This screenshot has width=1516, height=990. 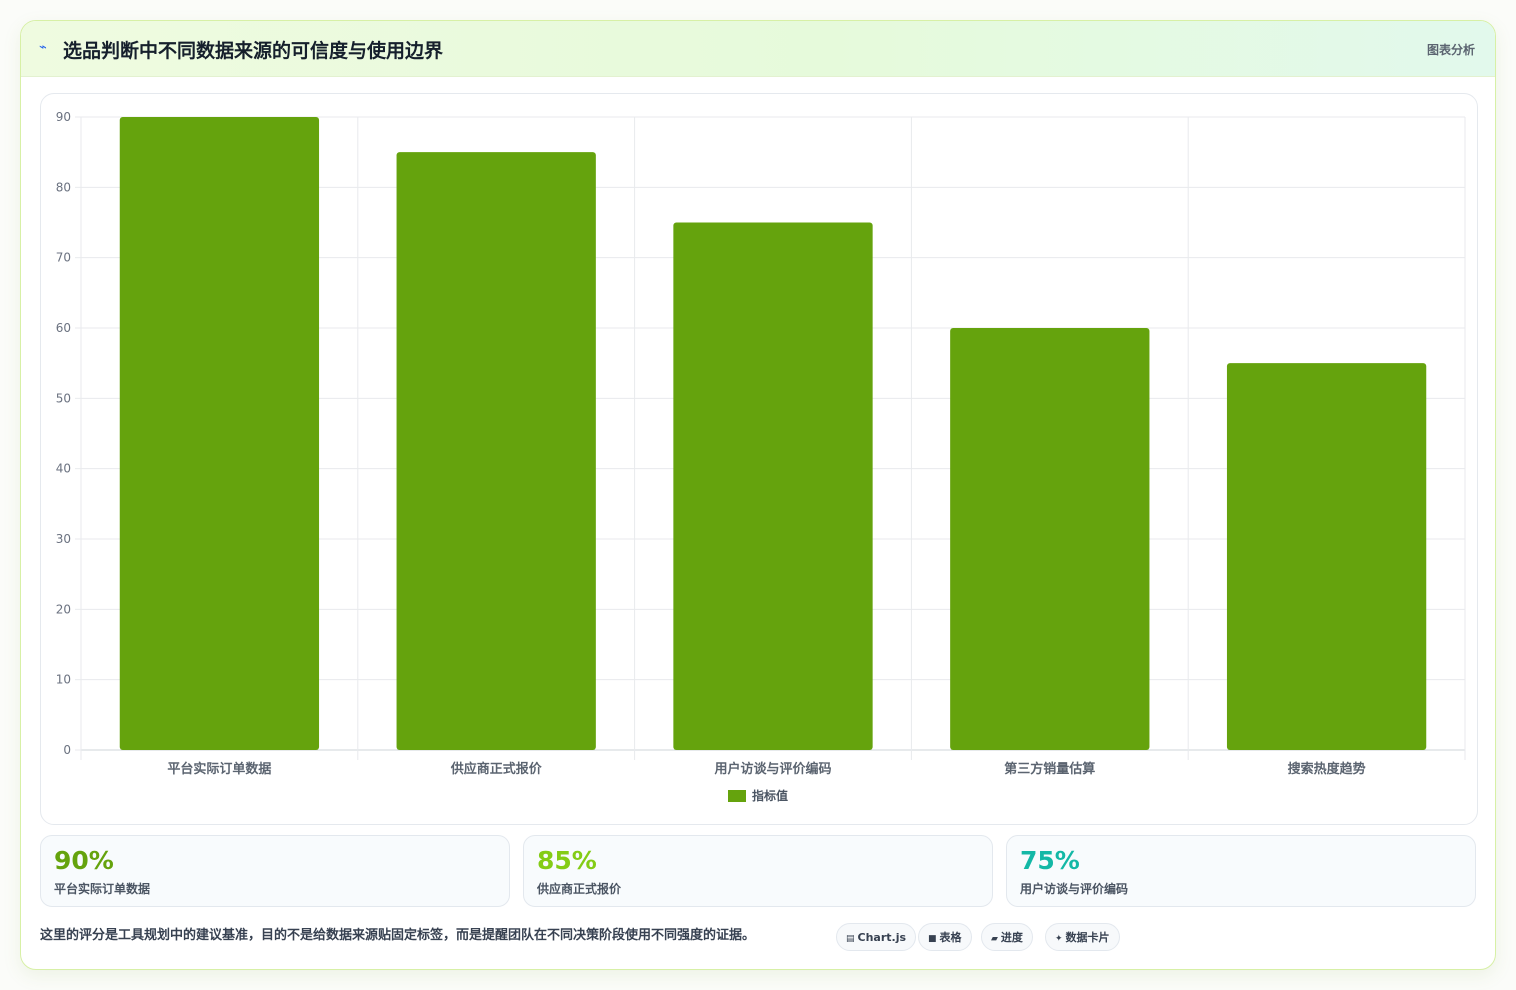 I want to click on y-tick-label: 30, so click(x=63, y=539).